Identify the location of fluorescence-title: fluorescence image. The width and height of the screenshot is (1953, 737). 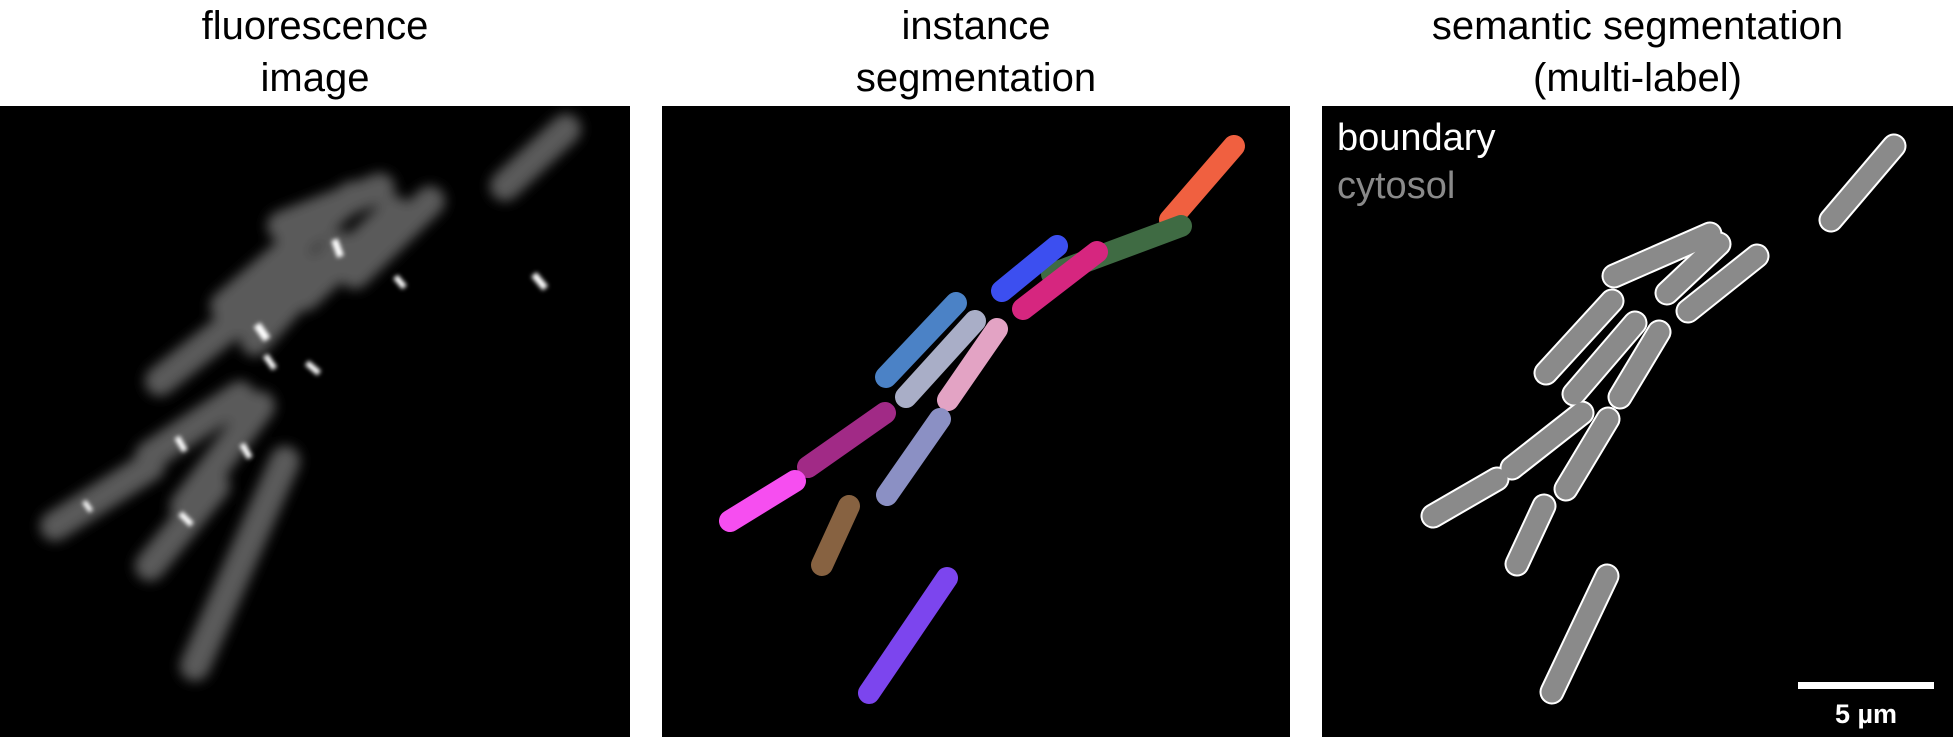
(315, 52).